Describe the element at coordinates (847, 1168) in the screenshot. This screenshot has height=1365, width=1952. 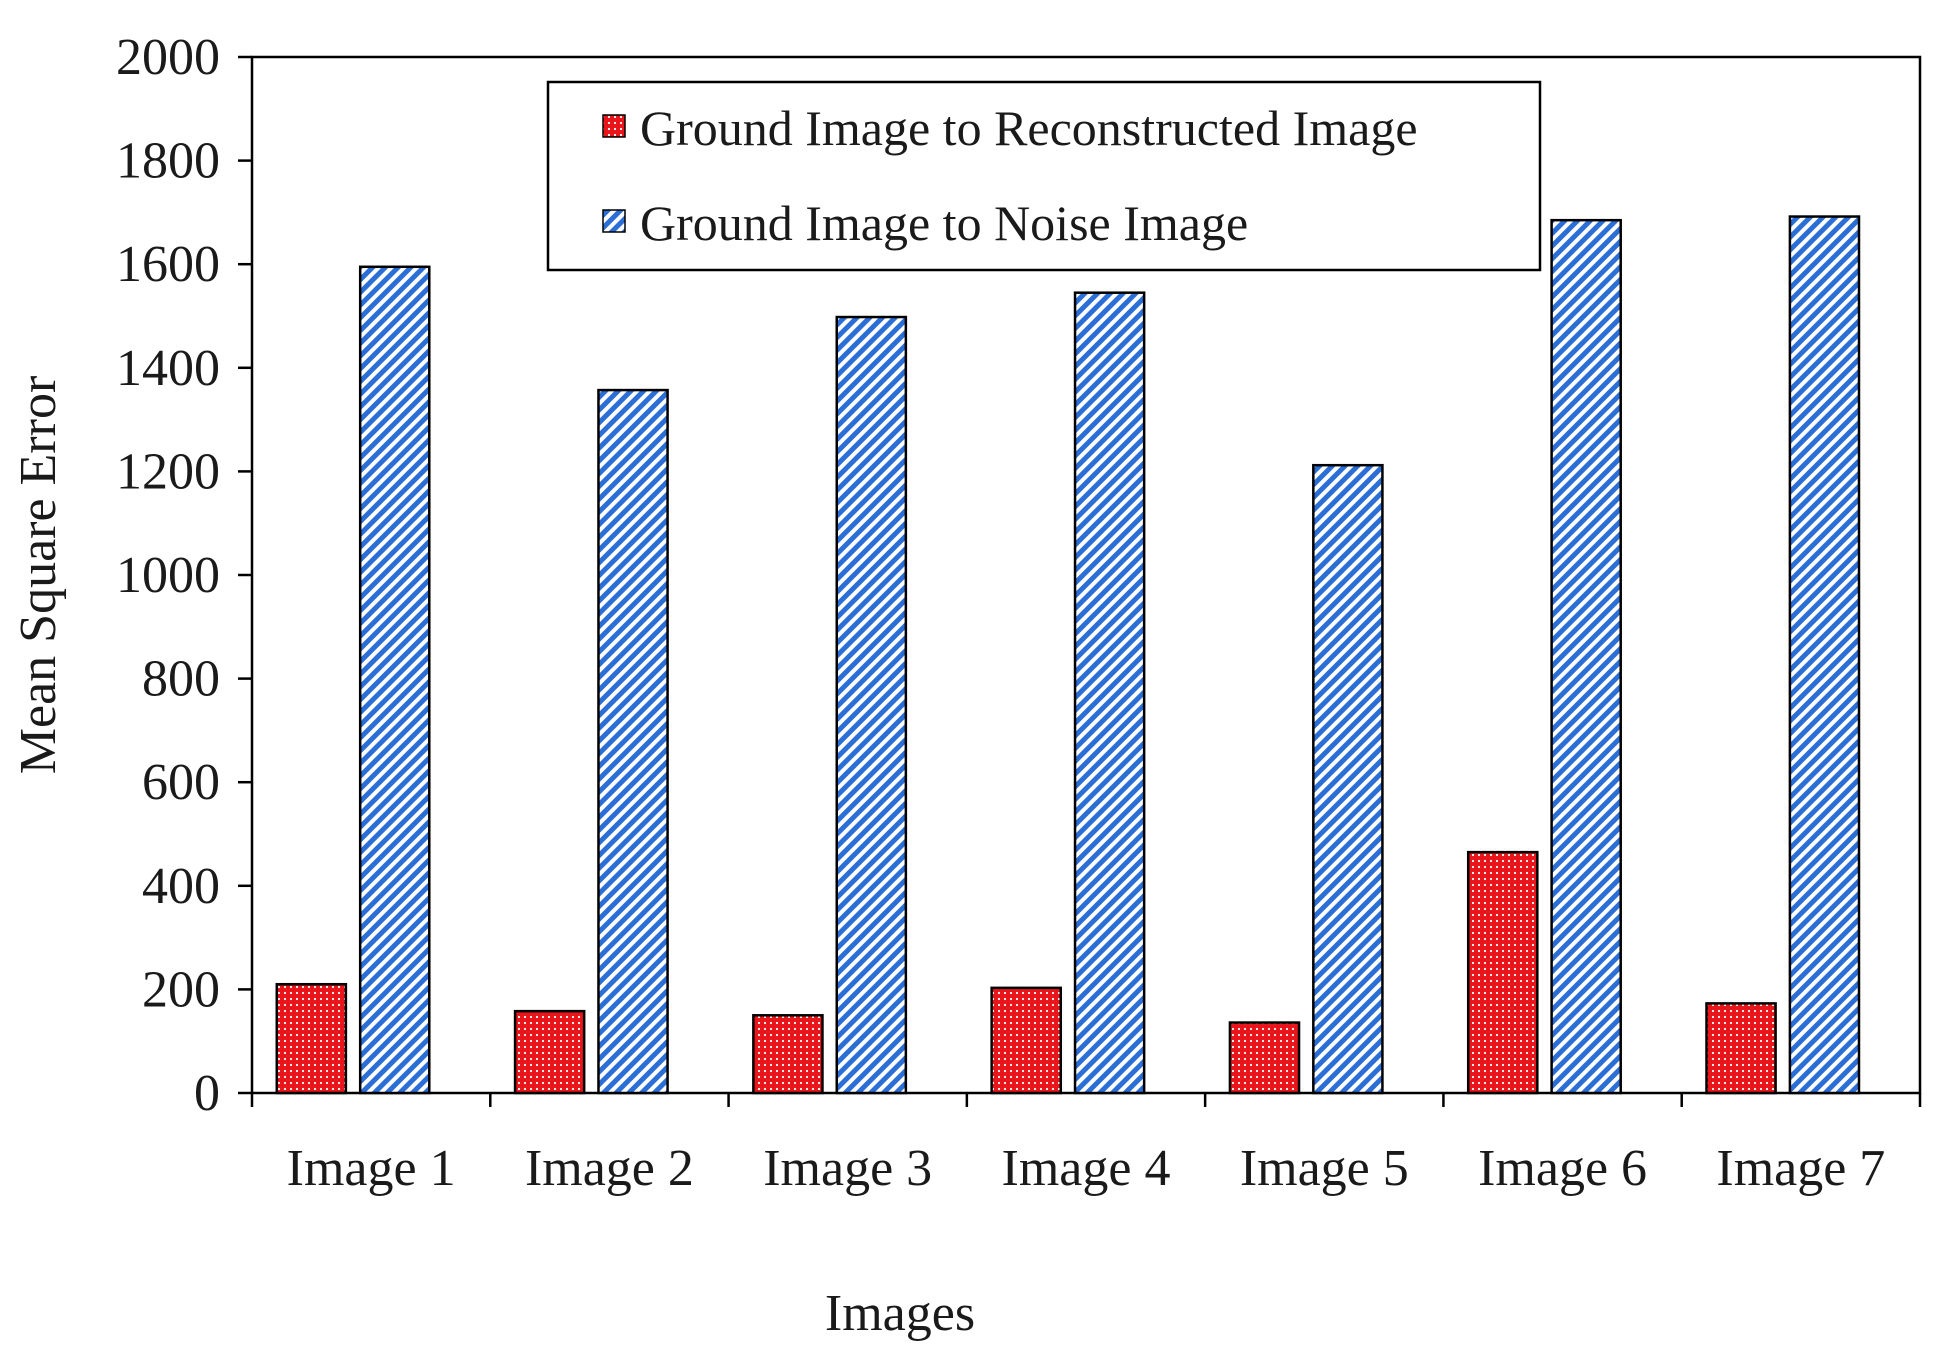
I see `x-tick-label: Image 3` at that location.